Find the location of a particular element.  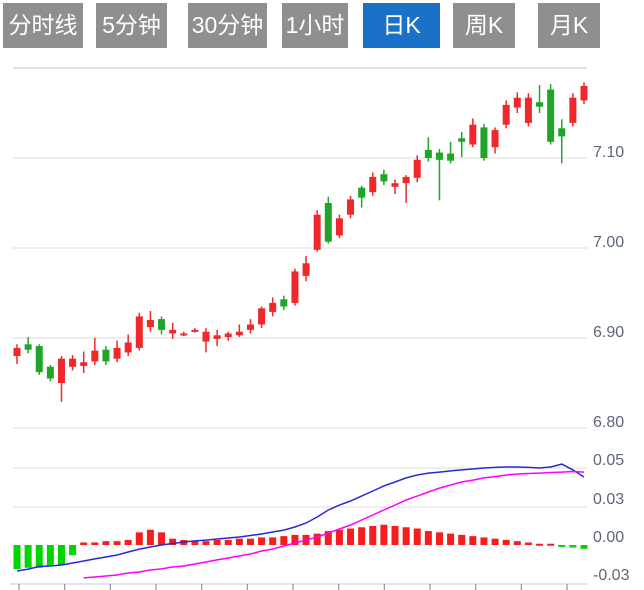

tab-weekly-k: 周K is located at coordinates (484, 25).